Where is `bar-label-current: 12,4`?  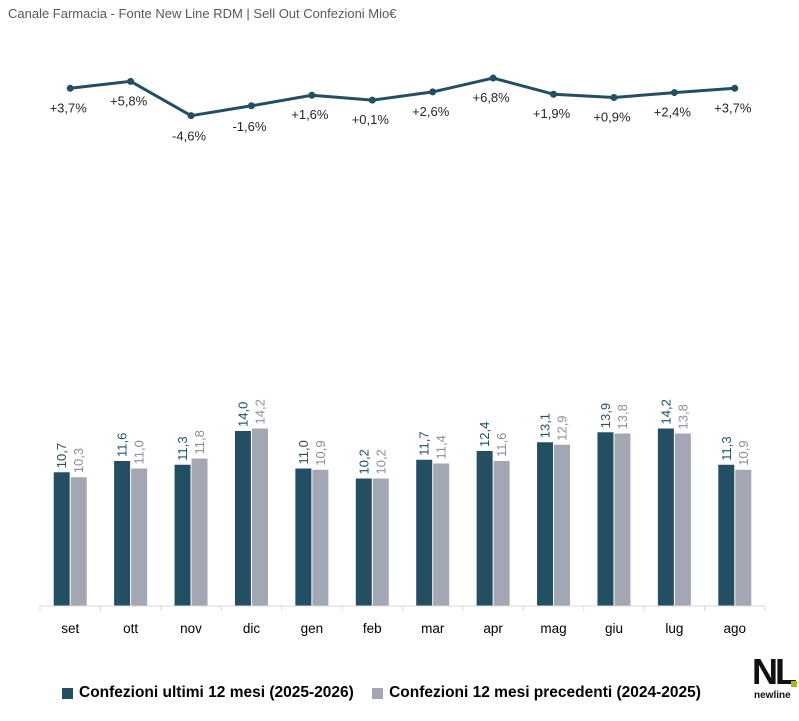 bar-label-current: 12,4 is located at coordinates (484, 434).